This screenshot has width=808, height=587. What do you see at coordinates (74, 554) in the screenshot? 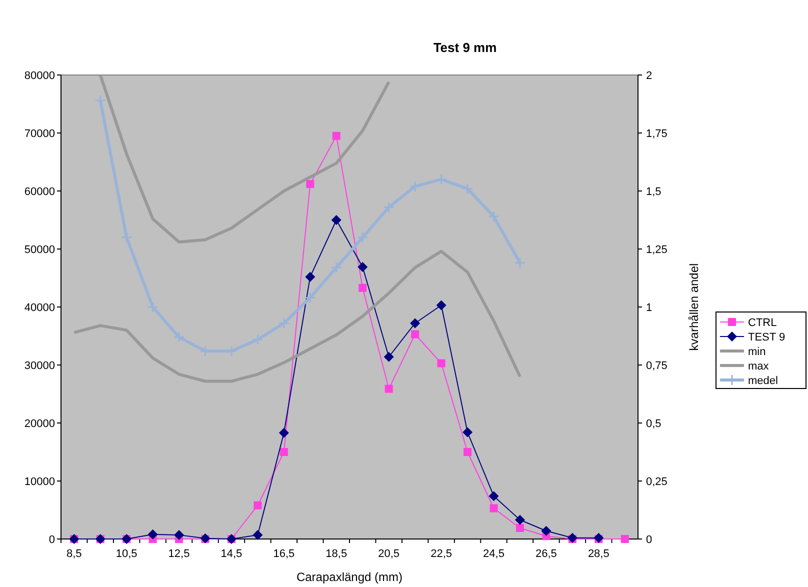
I see `x-tick-label: 8,5` at bounding box center [74, 554].